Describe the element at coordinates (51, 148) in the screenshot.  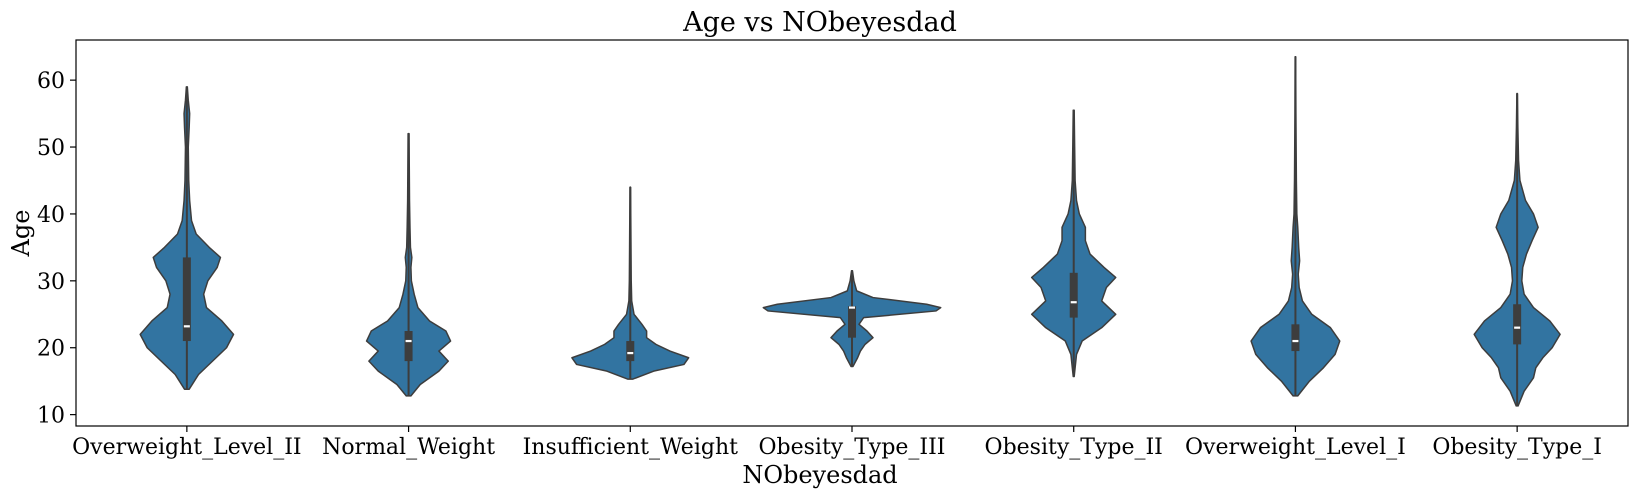
I see `y-tick-label: 50` at that location.